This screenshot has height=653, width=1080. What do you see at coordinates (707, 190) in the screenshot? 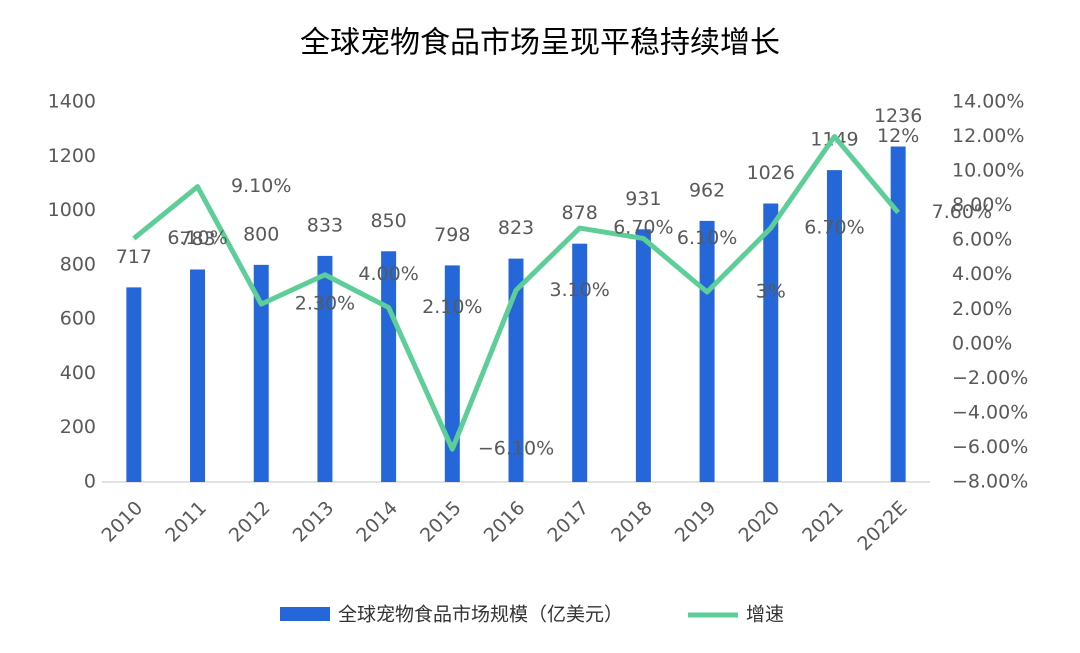
I see `bar-value-label: 962` at bounding box center [707, 190].